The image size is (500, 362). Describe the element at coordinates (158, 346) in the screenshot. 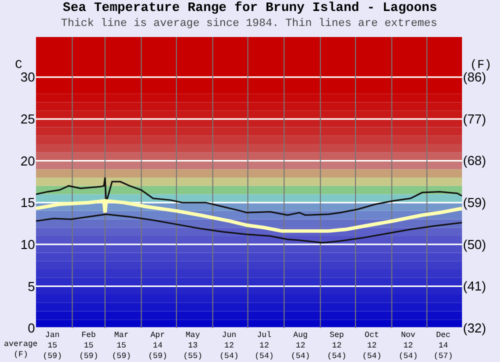

I see `x-tick-label: Apr 14 (59)` at that location.